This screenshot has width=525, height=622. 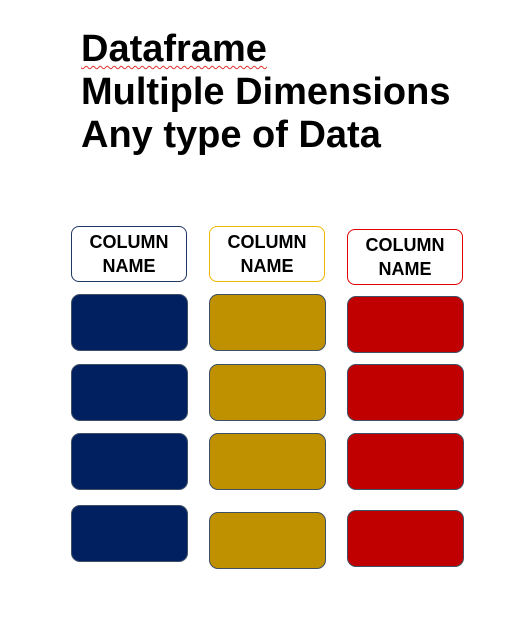 I want to click on column-1-header: COLUMN NAME, so click(x=129, y=254).